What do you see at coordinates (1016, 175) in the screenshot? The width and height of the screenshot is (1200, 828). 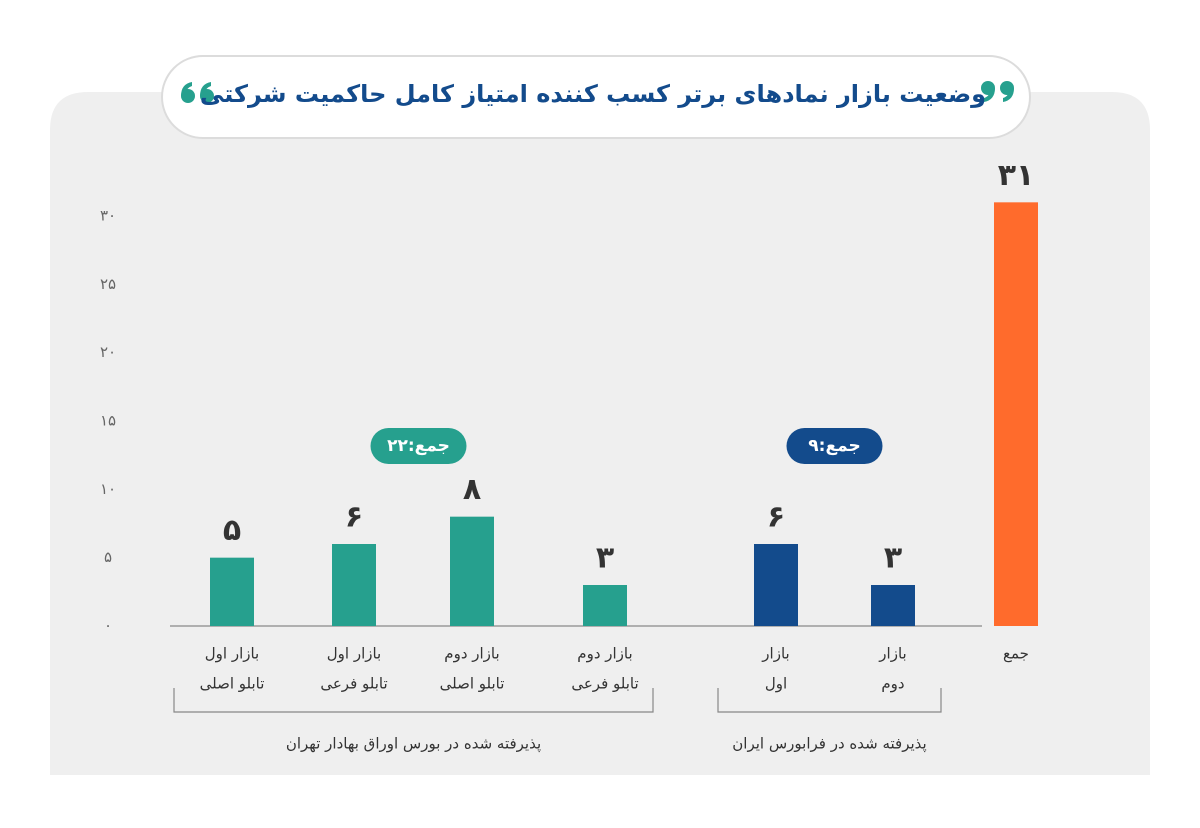 I see `value-label: ۳۱` at bounding box center [1016, 175].